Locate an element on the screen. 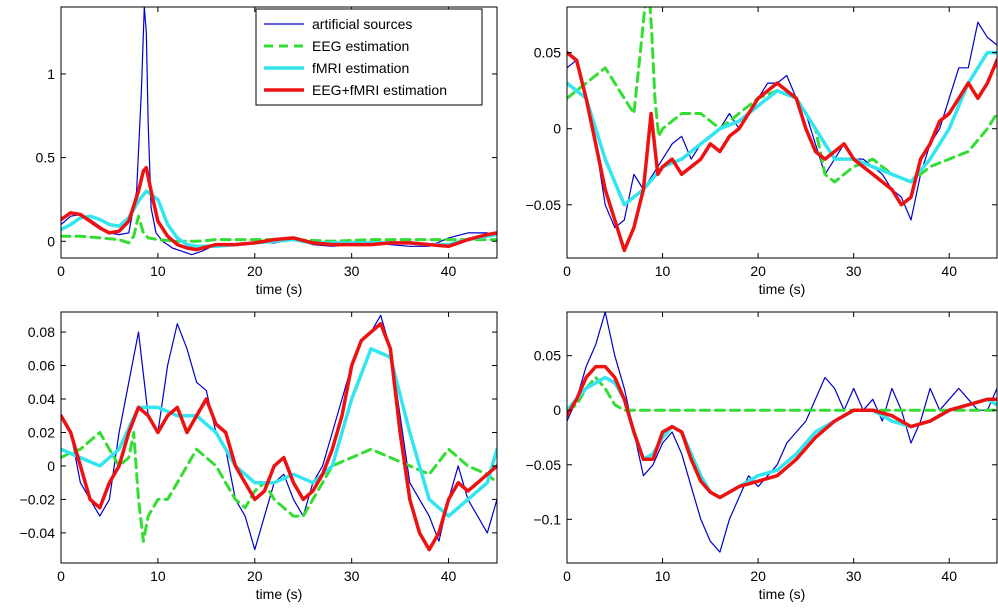 Image resolution: width=998 pixels, height=615 pixels. y-tick-label: −0.02 is located at coordinates (38, 499).